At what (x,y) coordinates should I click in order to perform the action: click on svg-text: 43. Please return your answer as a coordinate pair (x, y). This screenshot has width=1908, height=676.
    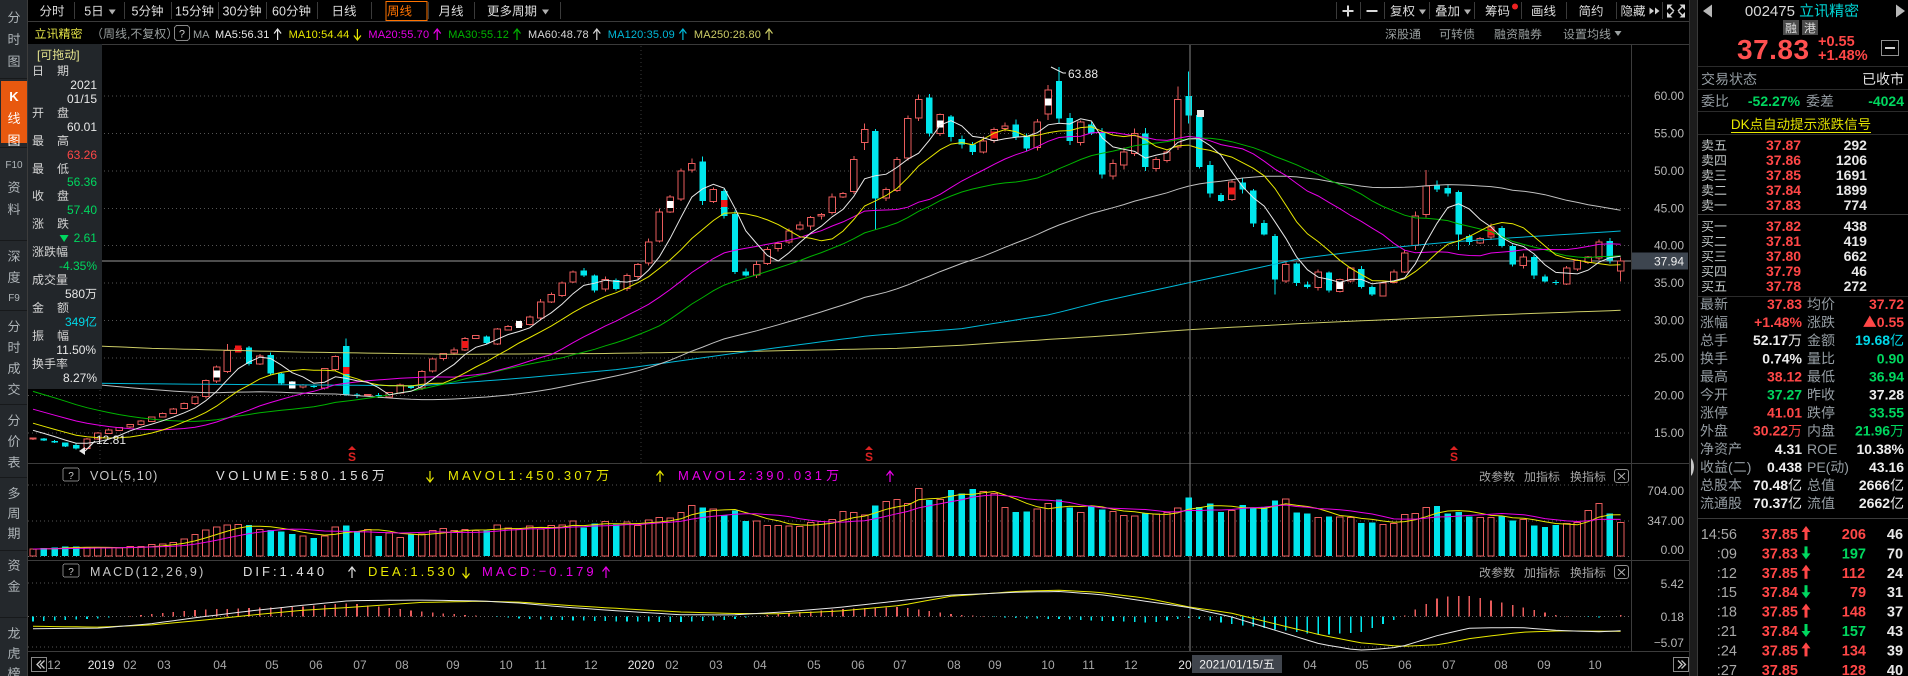
    Looking at the image, I should click on (1895, 632).